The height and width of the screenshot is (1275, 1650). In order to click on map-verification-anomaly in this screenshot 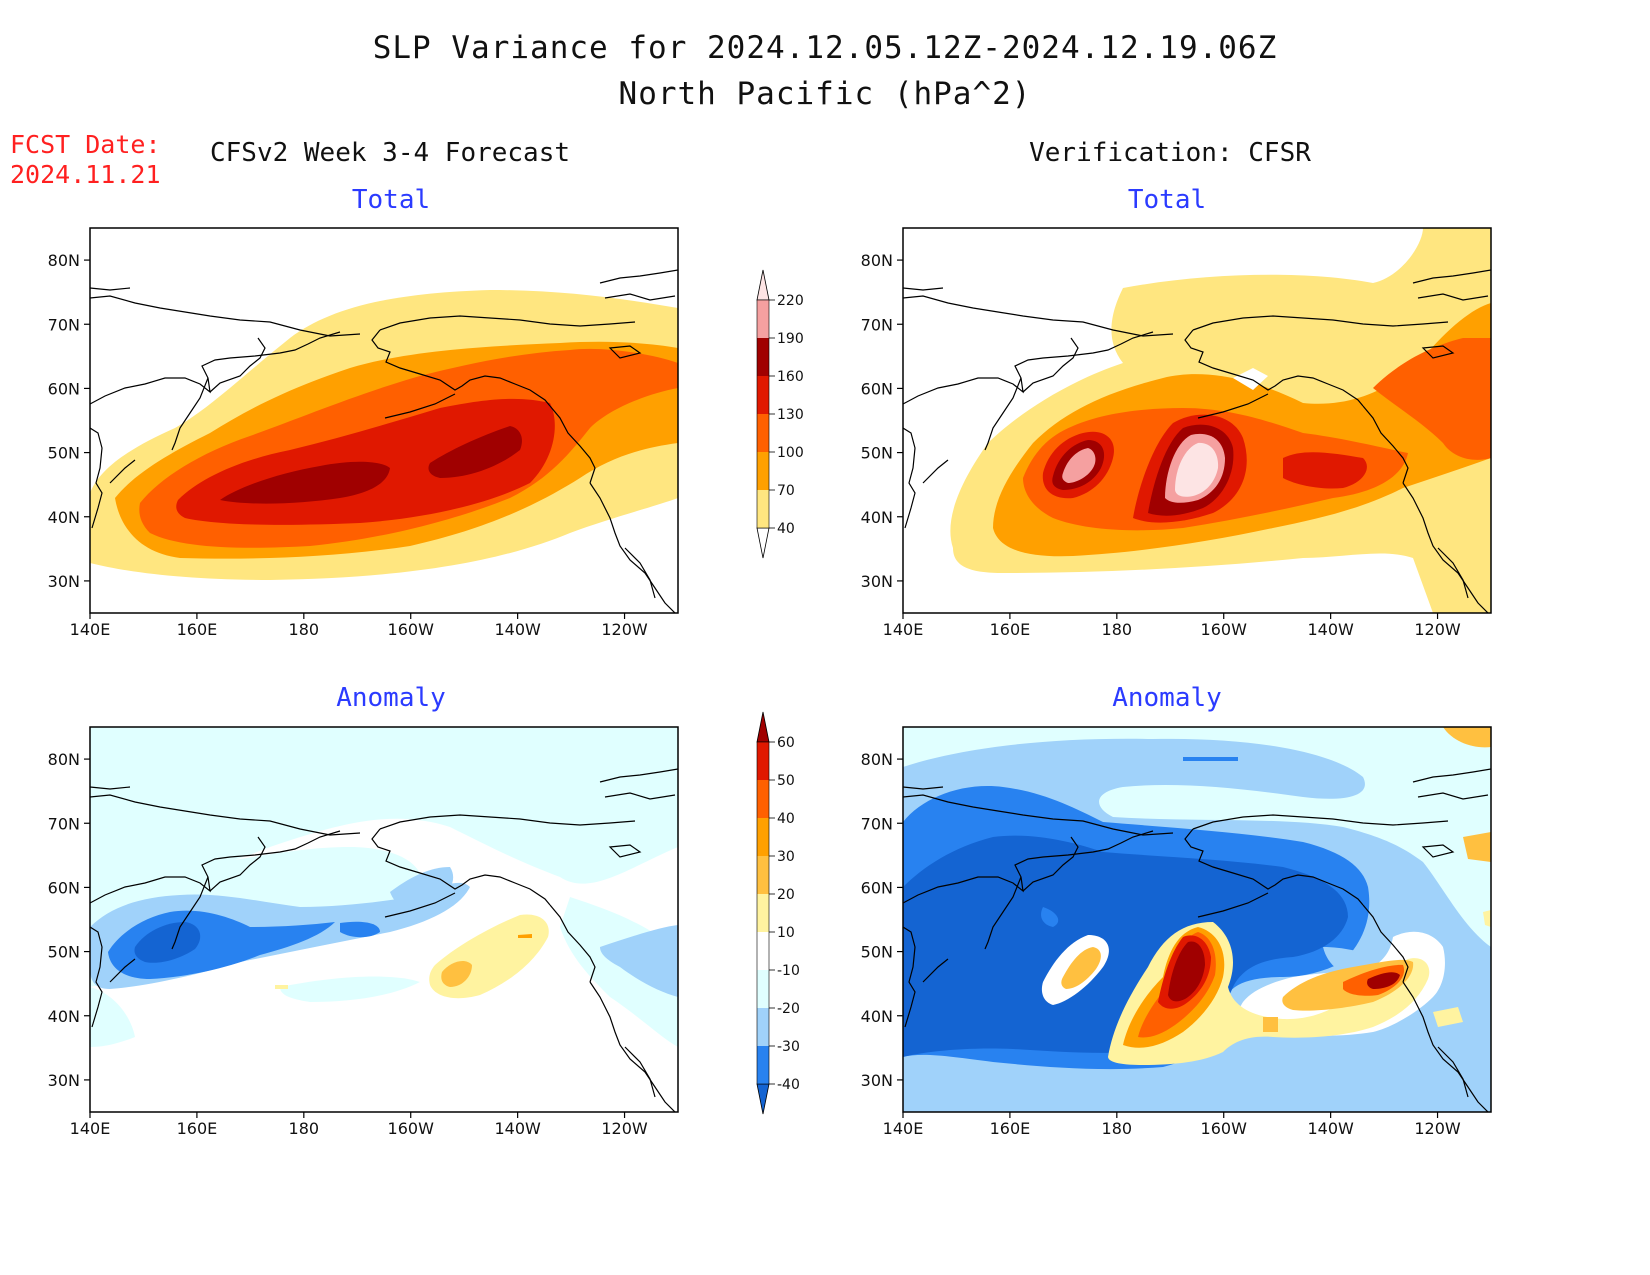, I will do `click(1197, 919)`.